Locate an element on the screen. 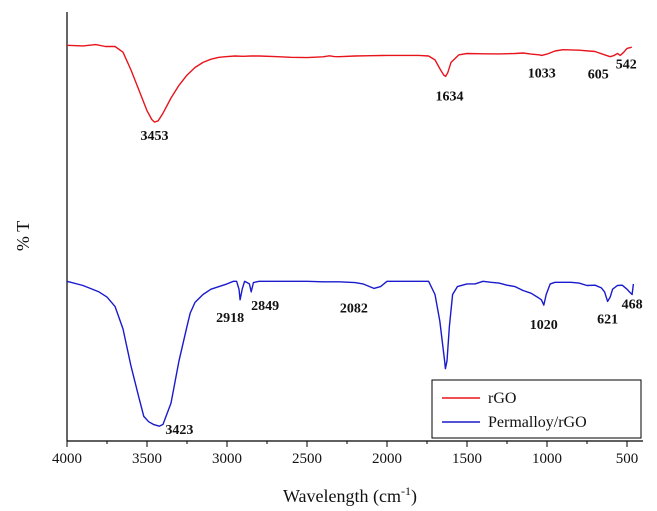 This screenshot has width=657, height=511. x-axis-label-tail: ) is located at coordinates (414, 496).